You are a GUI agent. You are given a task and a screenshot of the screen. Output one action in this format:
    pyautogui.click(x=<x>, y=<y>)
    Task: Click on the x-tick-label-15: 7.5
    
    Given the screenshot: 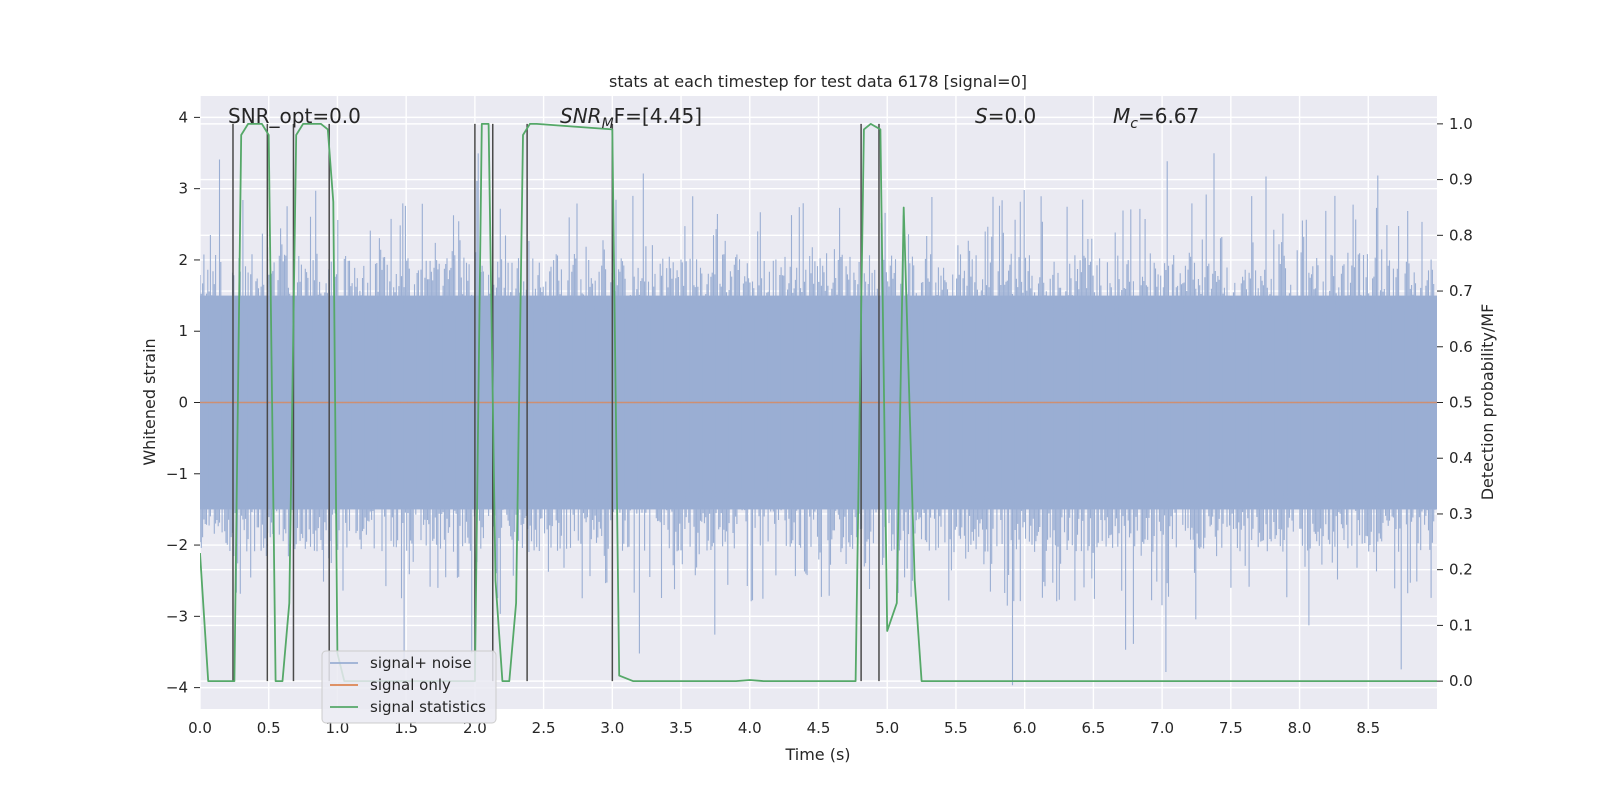 What is the action you would take?
    pyautogui.click(x=1231, y=728)
    